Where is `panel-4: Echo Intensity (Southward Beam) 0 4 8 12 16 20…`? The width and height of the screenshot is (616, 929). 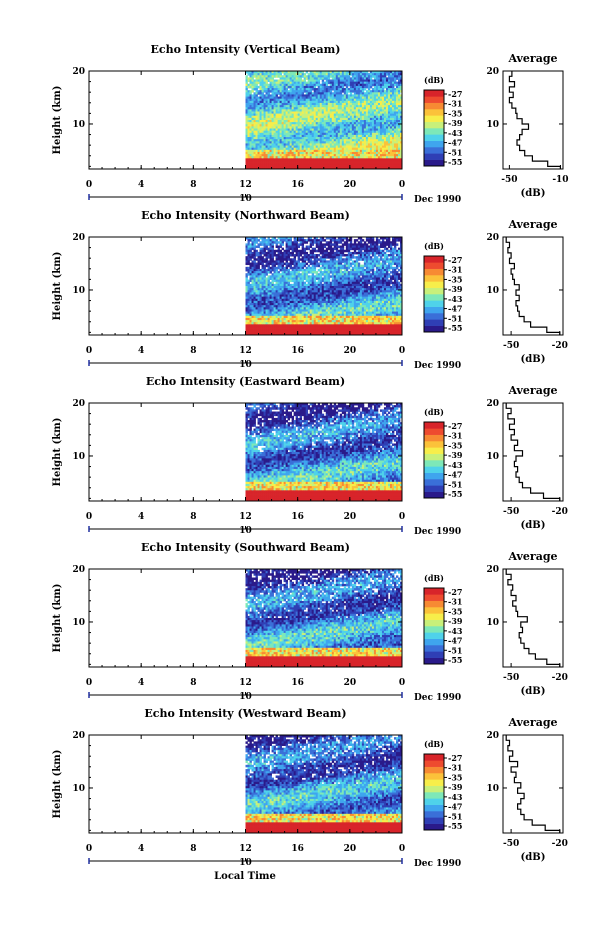
panel-4: Echo Intensity (Southward Beam) 0 4 8 12 16 20… is located at coordinates (310, 622).